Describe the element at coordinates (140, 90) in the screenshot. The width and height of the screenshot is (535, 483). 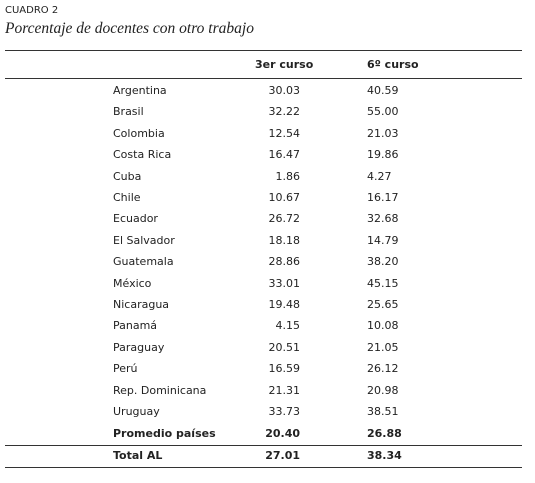
I see `row-label: Argentina` at that location.